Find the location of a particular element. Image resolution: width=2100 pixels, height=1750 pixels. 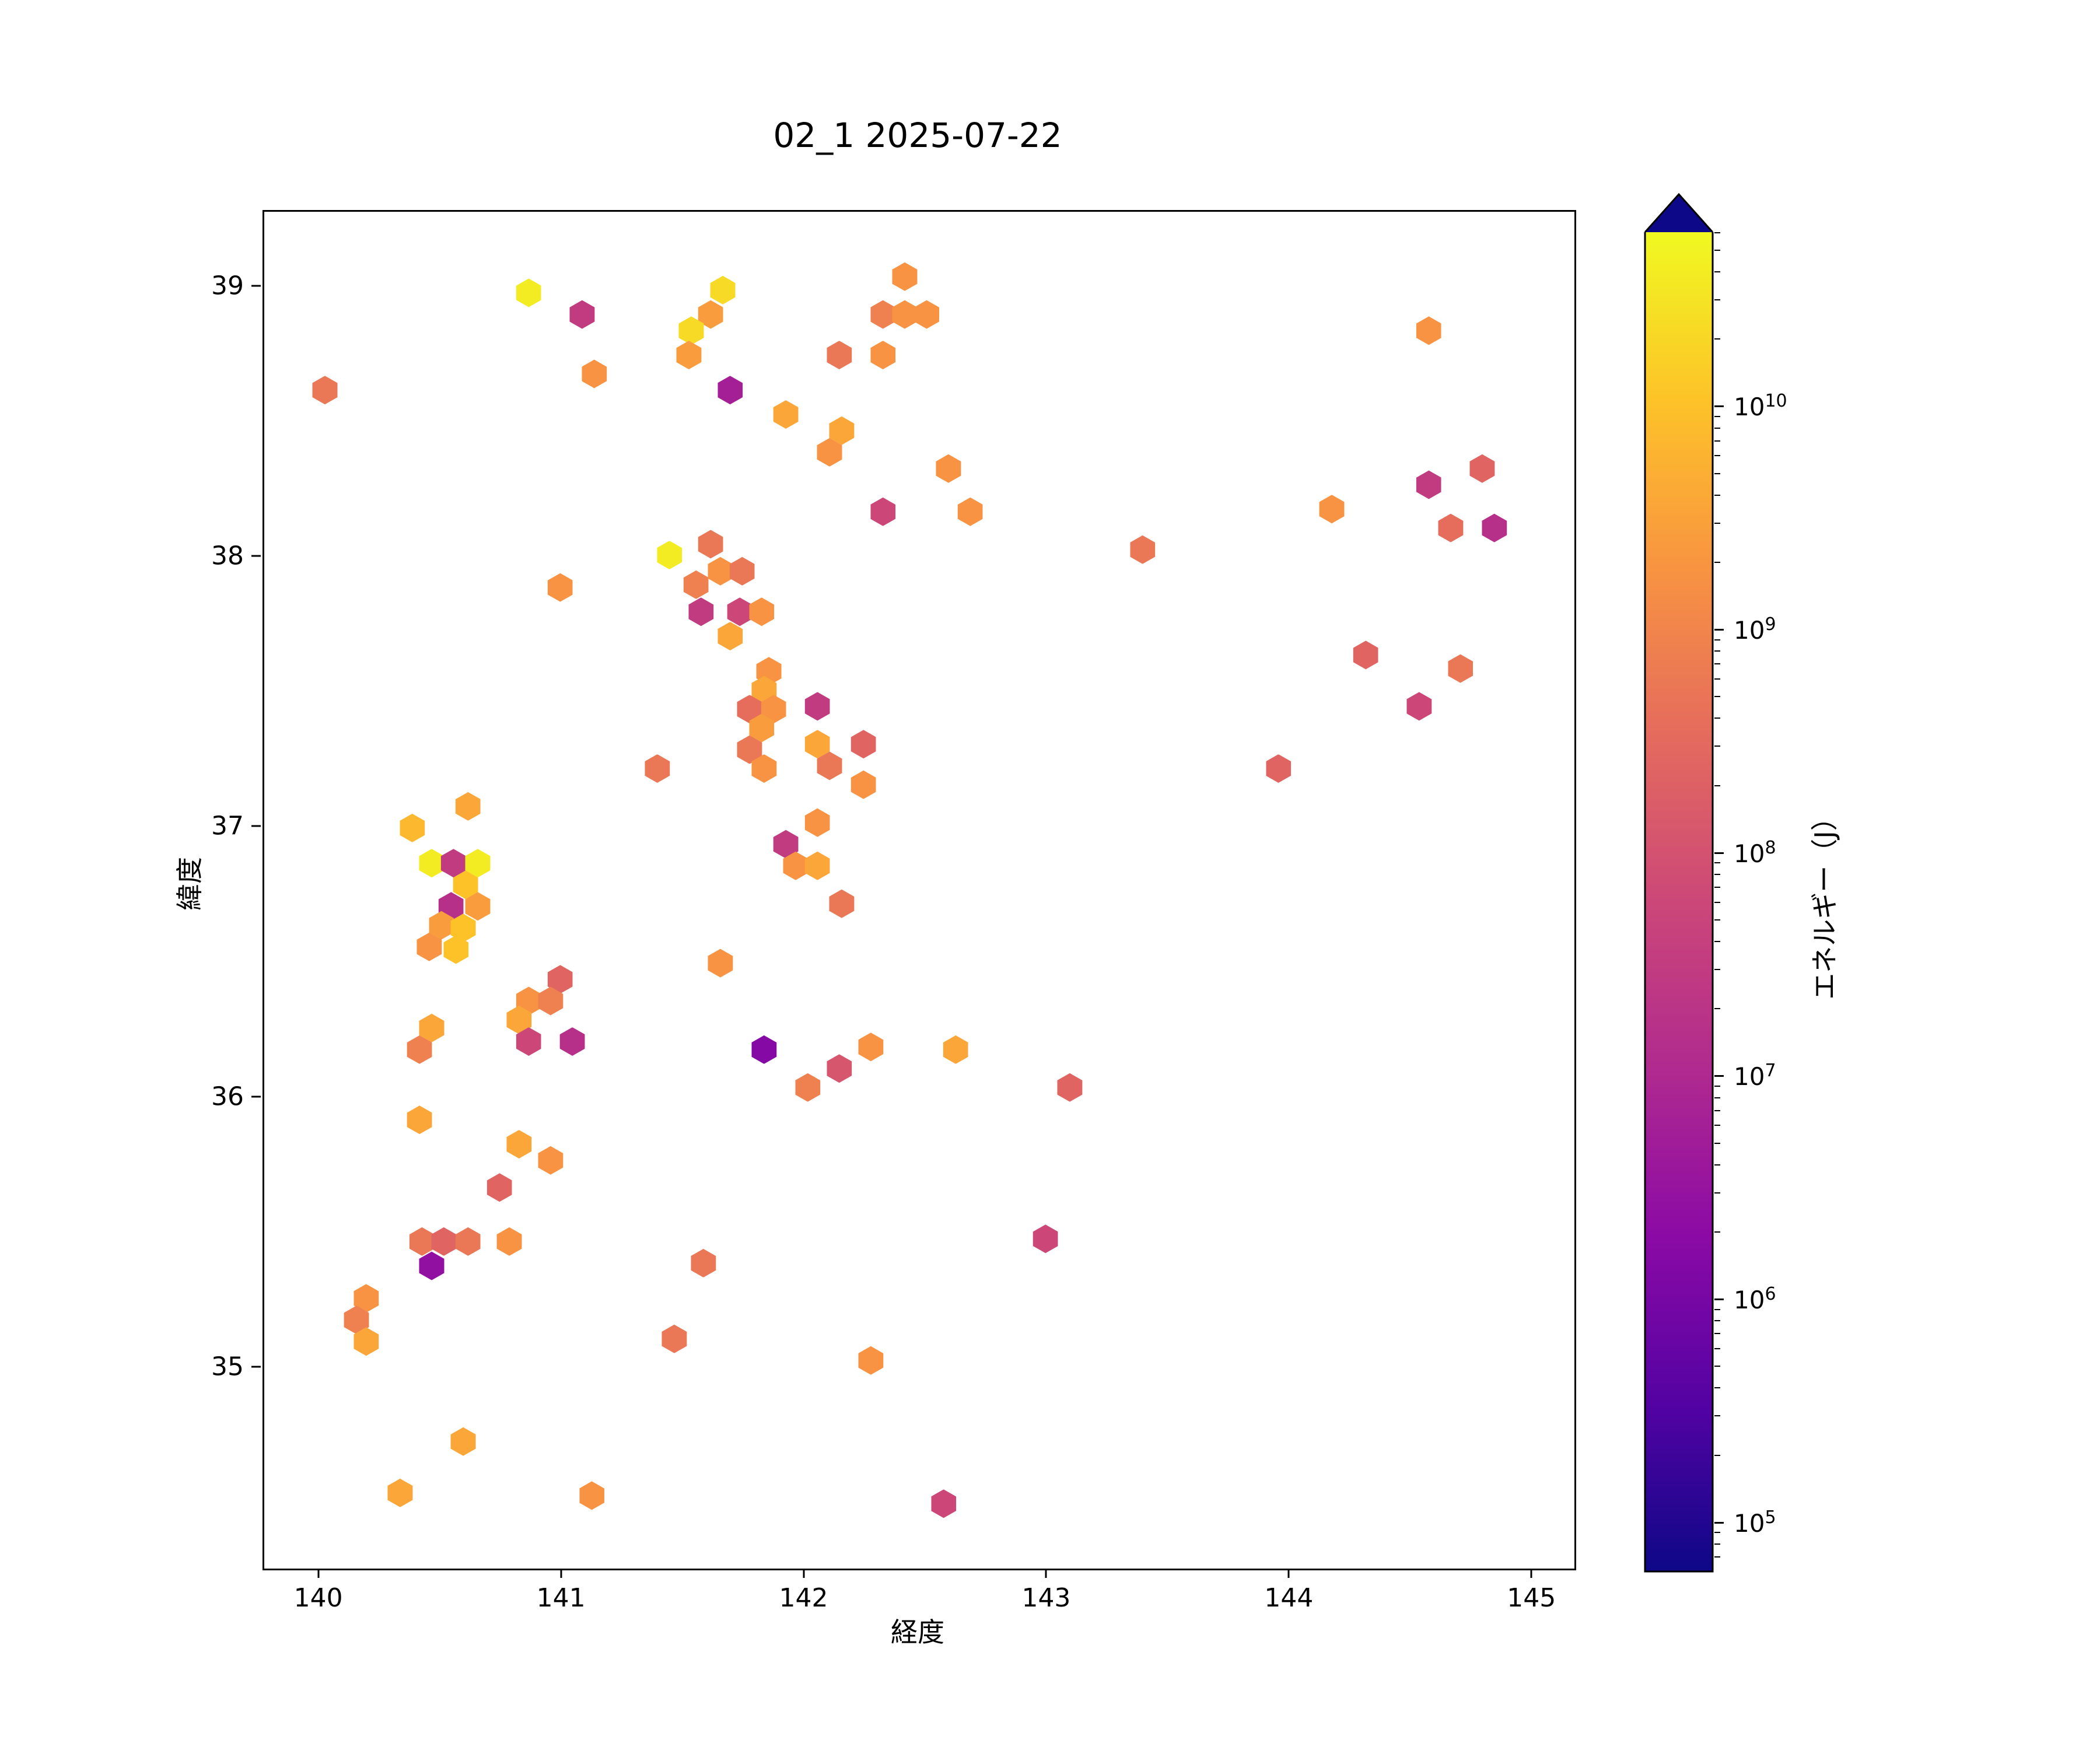

colorbar-tick-label: 10¹⁰ is located at coordinates (1760, 406).